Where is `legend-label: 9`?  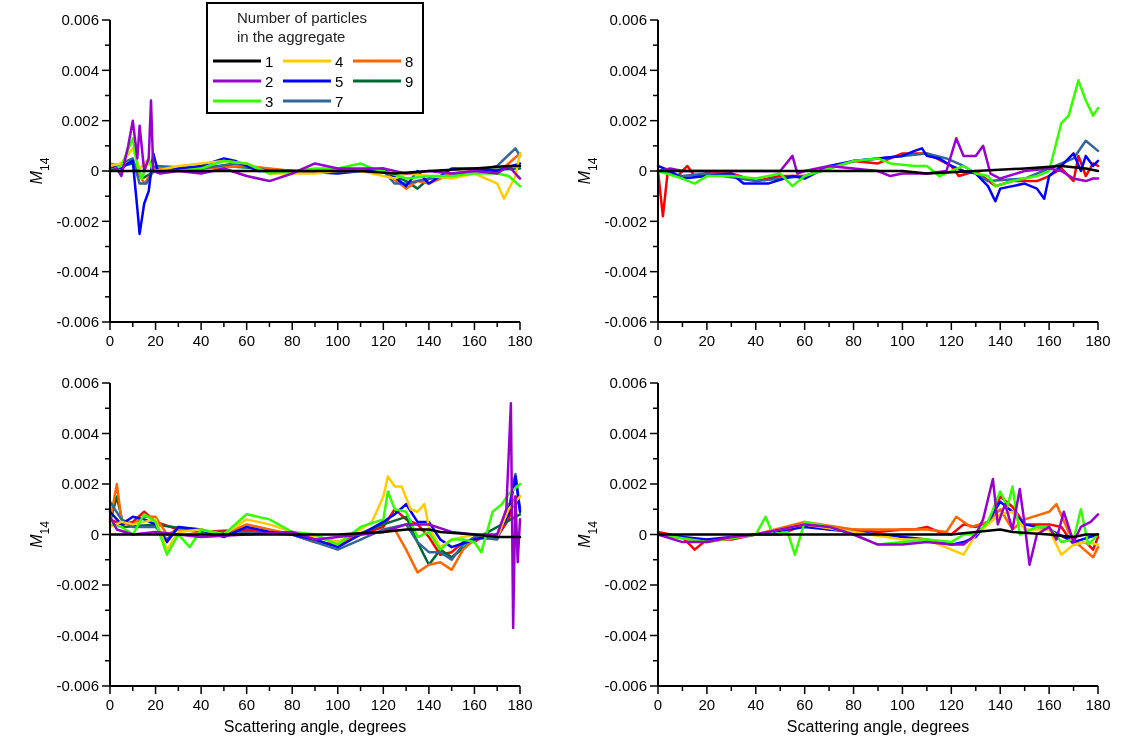 legend-label: 9 is located at coordinates (409, 81).